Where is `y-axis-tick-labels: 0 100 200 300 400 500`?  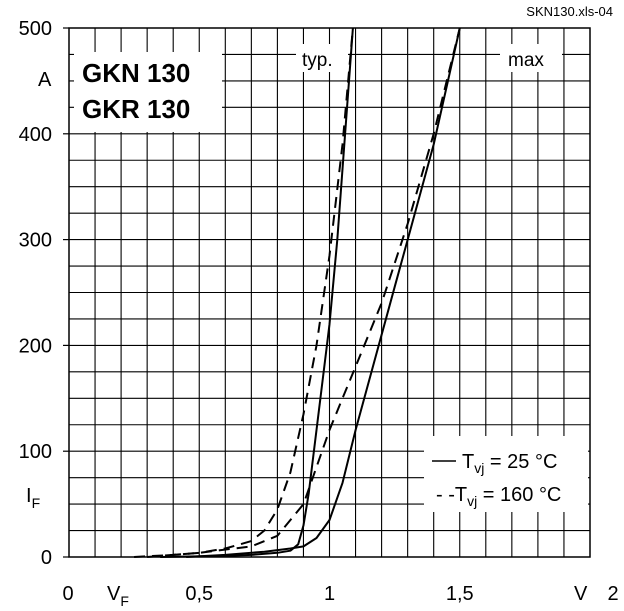
y-axis-tick-labels: 0 100 200 300 400 500 is located at coordinates (35, 293).